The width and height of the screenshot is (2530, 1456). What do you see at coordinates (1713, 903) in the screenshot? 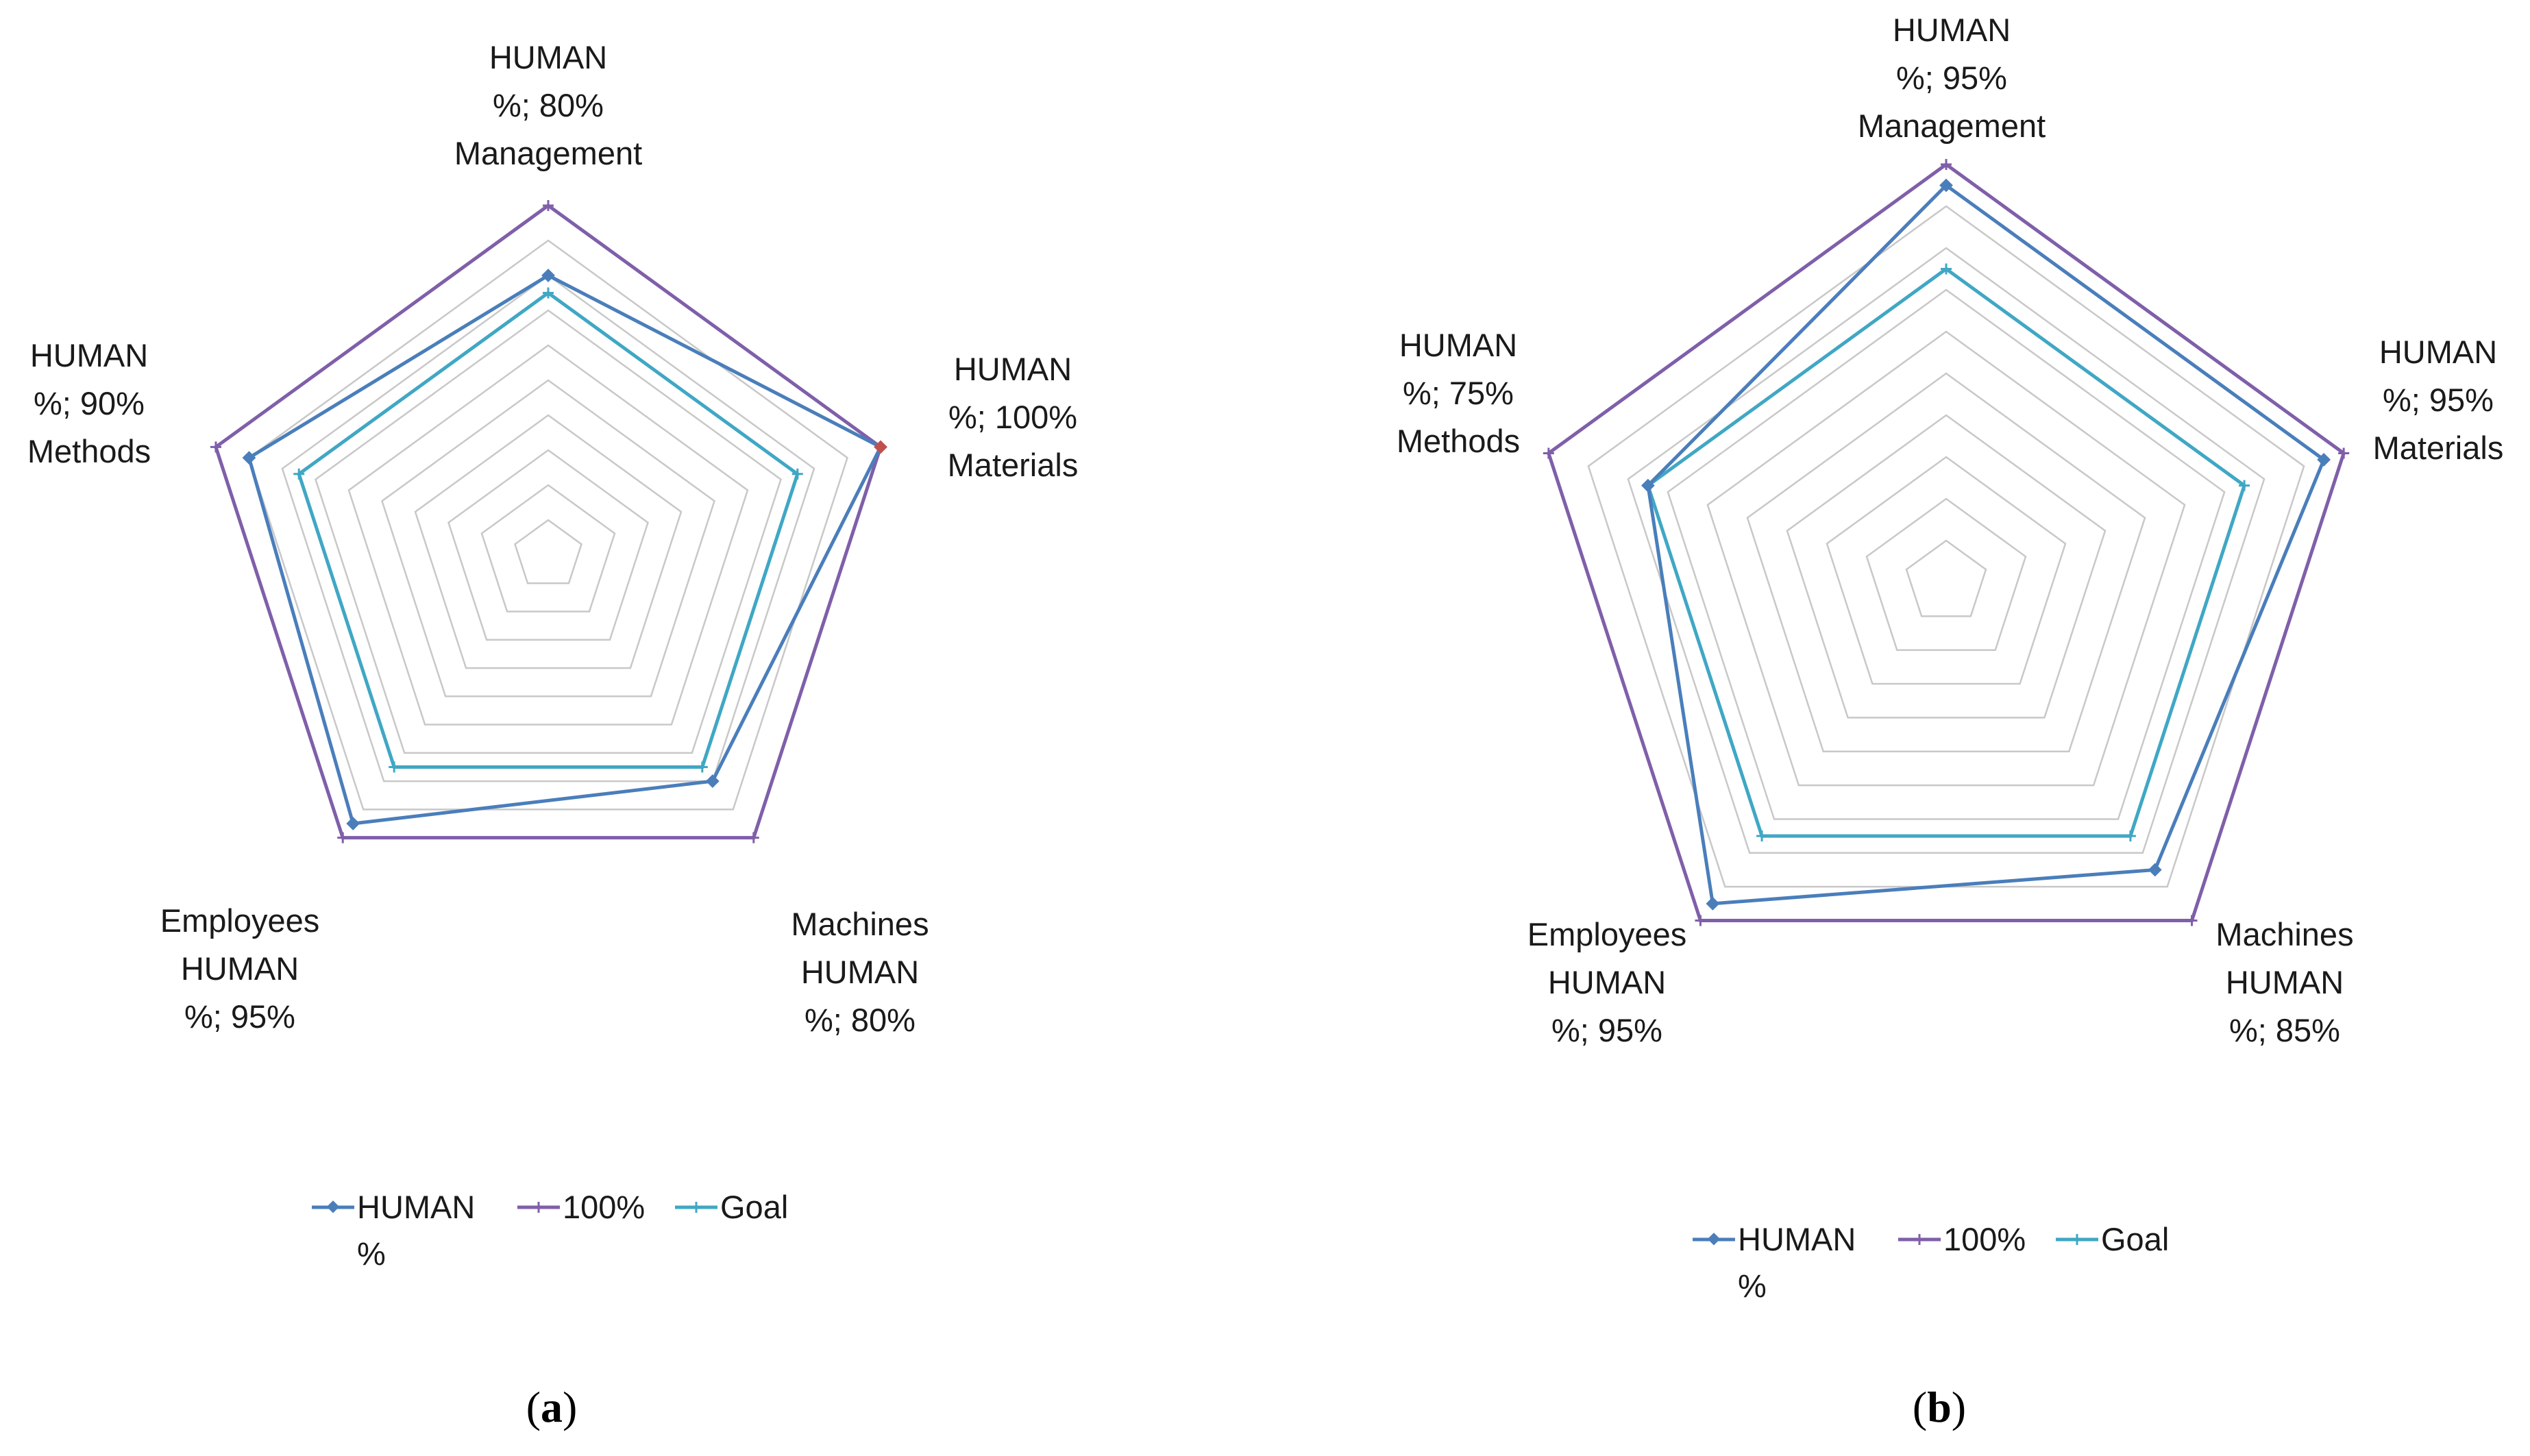
I see `data-point-employees` at bounding box center [1713, 903].